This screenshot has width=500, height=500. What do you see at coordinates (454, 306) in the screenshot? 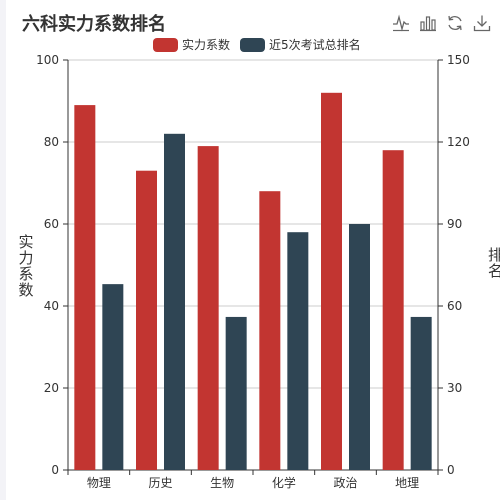
I see `y-right-tick-label: 60` at bounding box center [454, 306].